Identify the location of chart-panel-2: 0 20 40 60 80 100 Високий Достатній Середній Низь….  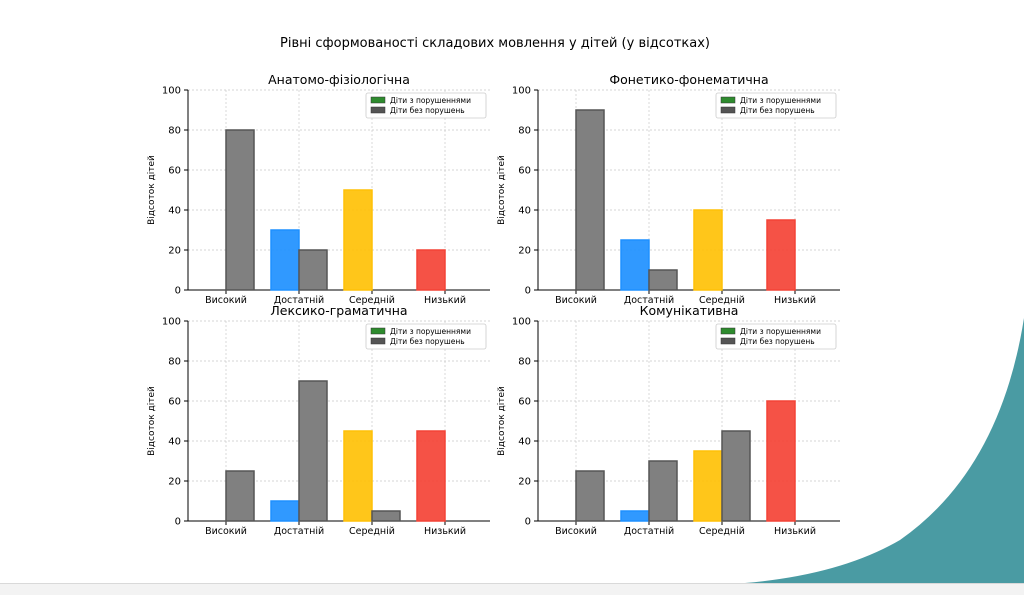
(668, 189).